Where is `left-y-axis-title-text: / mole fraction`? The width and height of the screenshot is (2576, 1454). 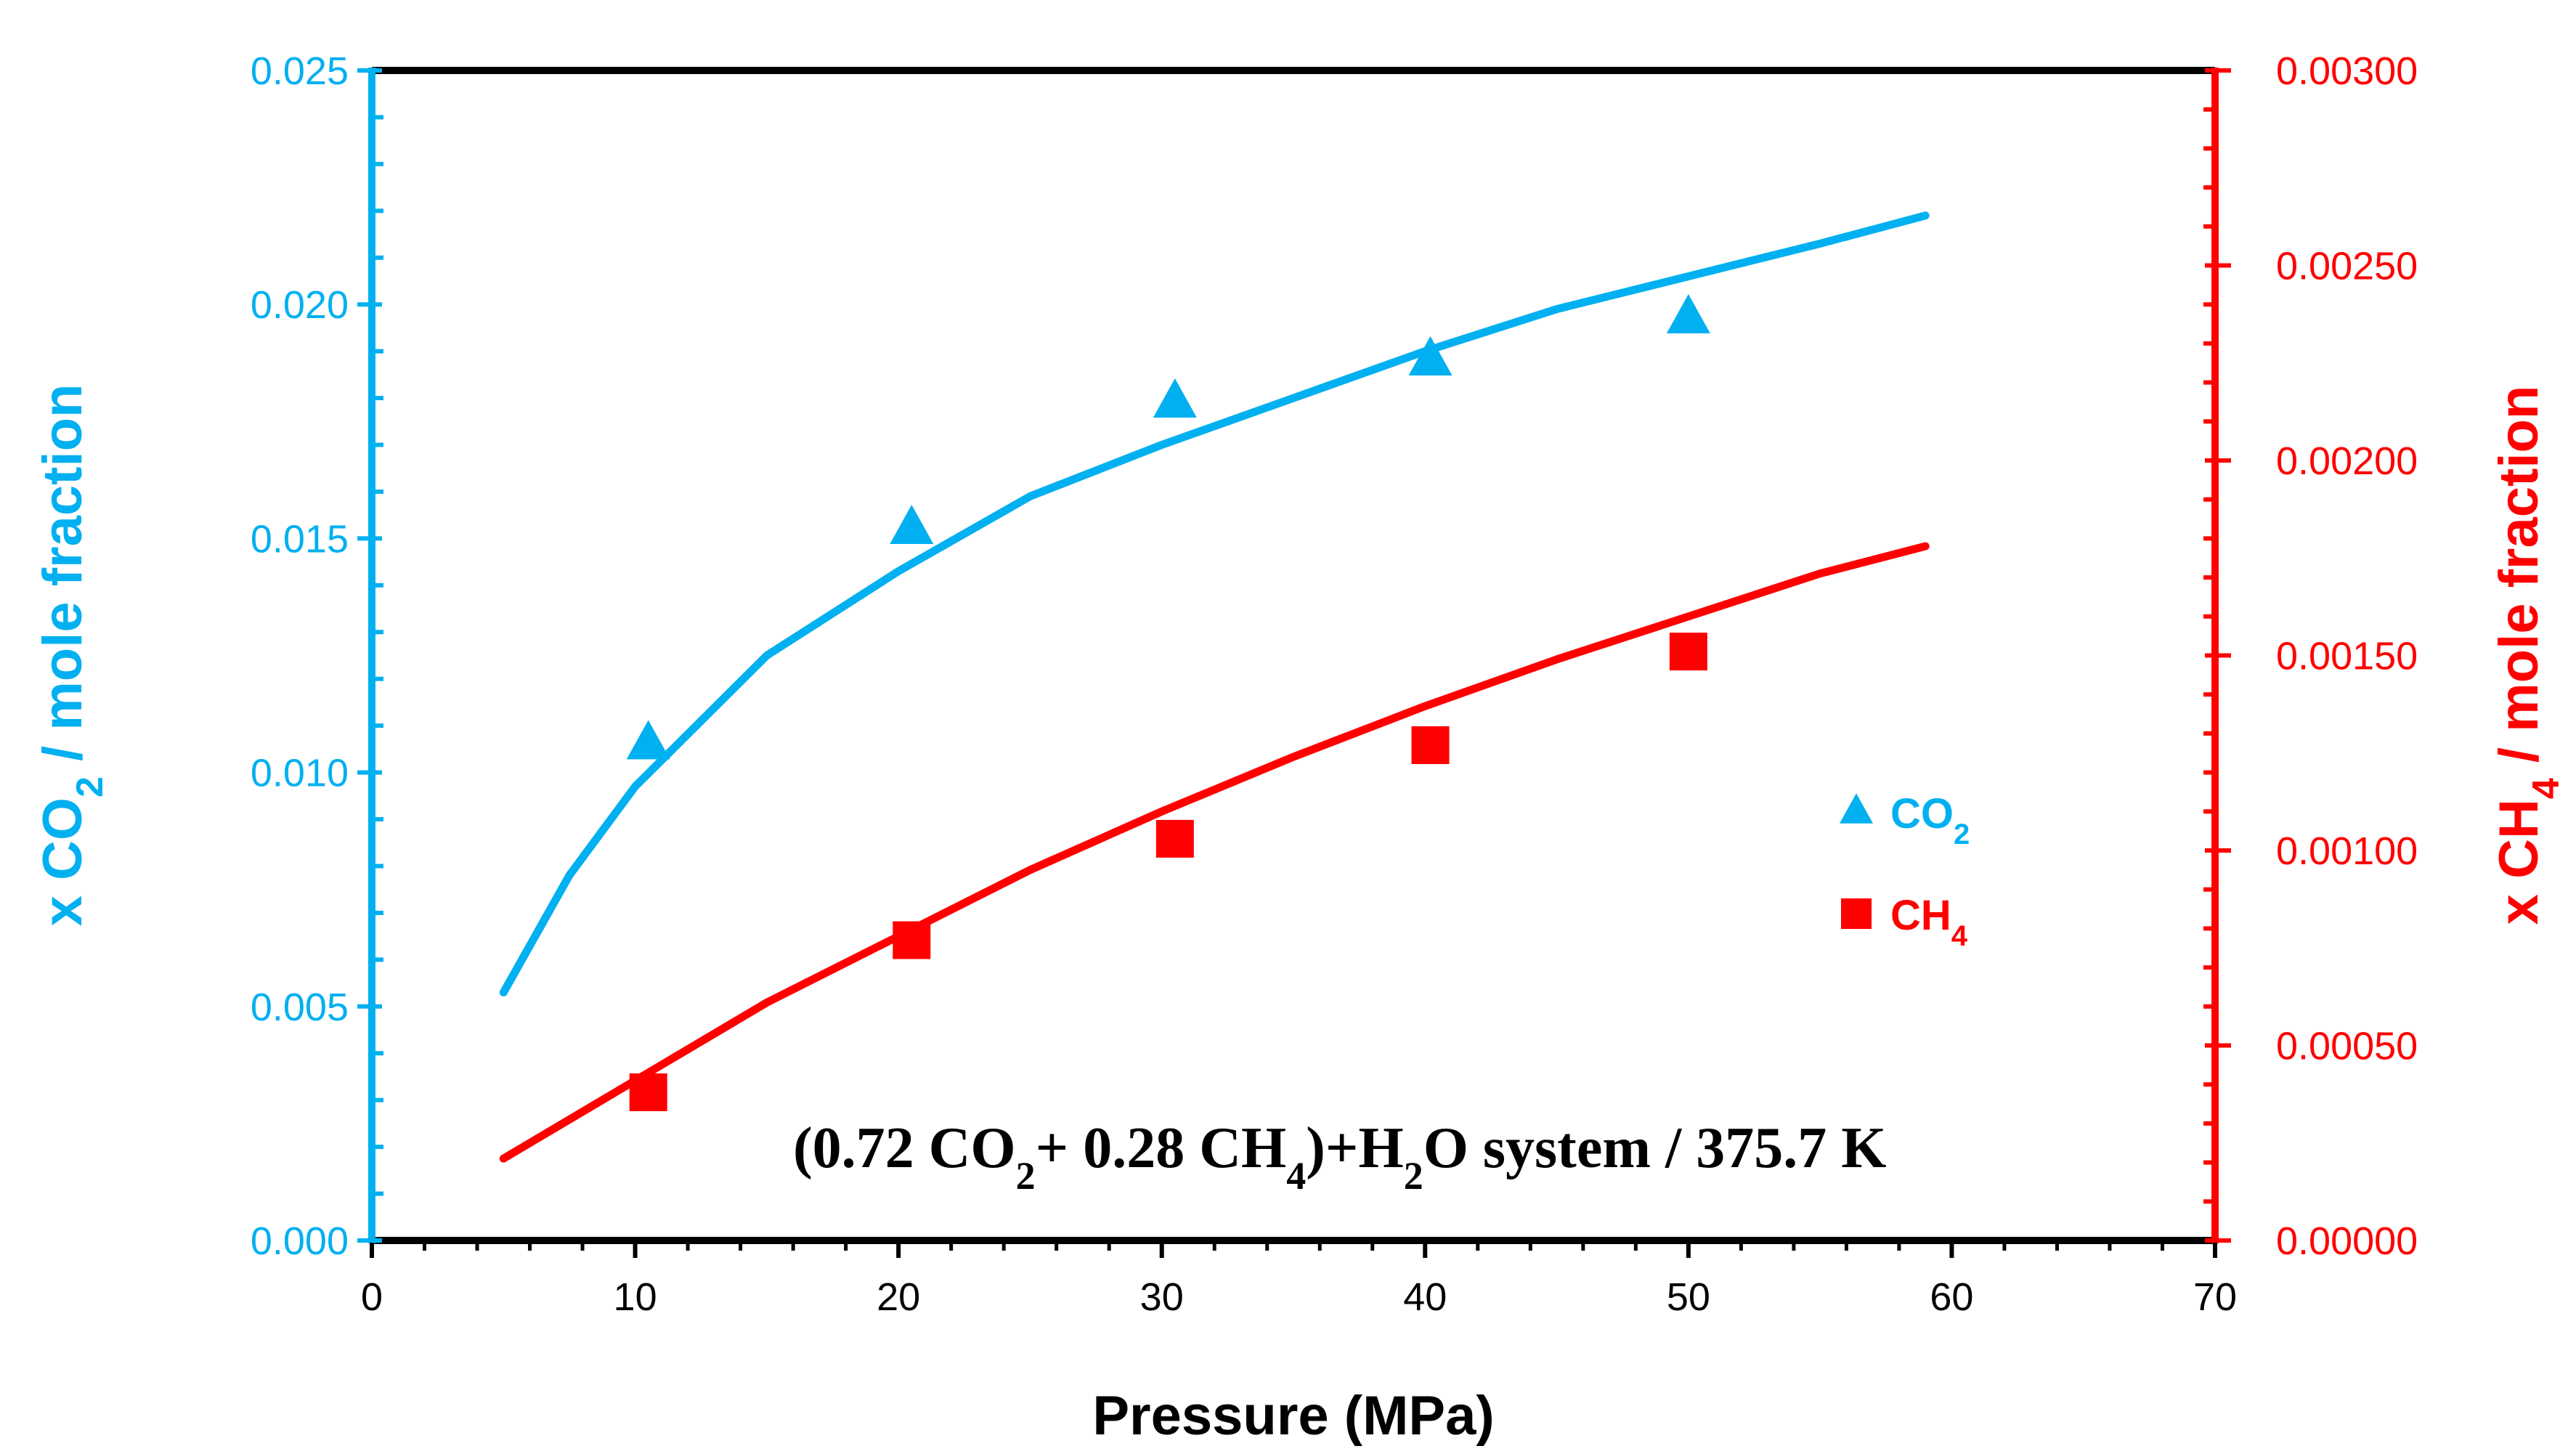
left-y-axis-title-text: / mole fraction is located at coordinates (63, 581).